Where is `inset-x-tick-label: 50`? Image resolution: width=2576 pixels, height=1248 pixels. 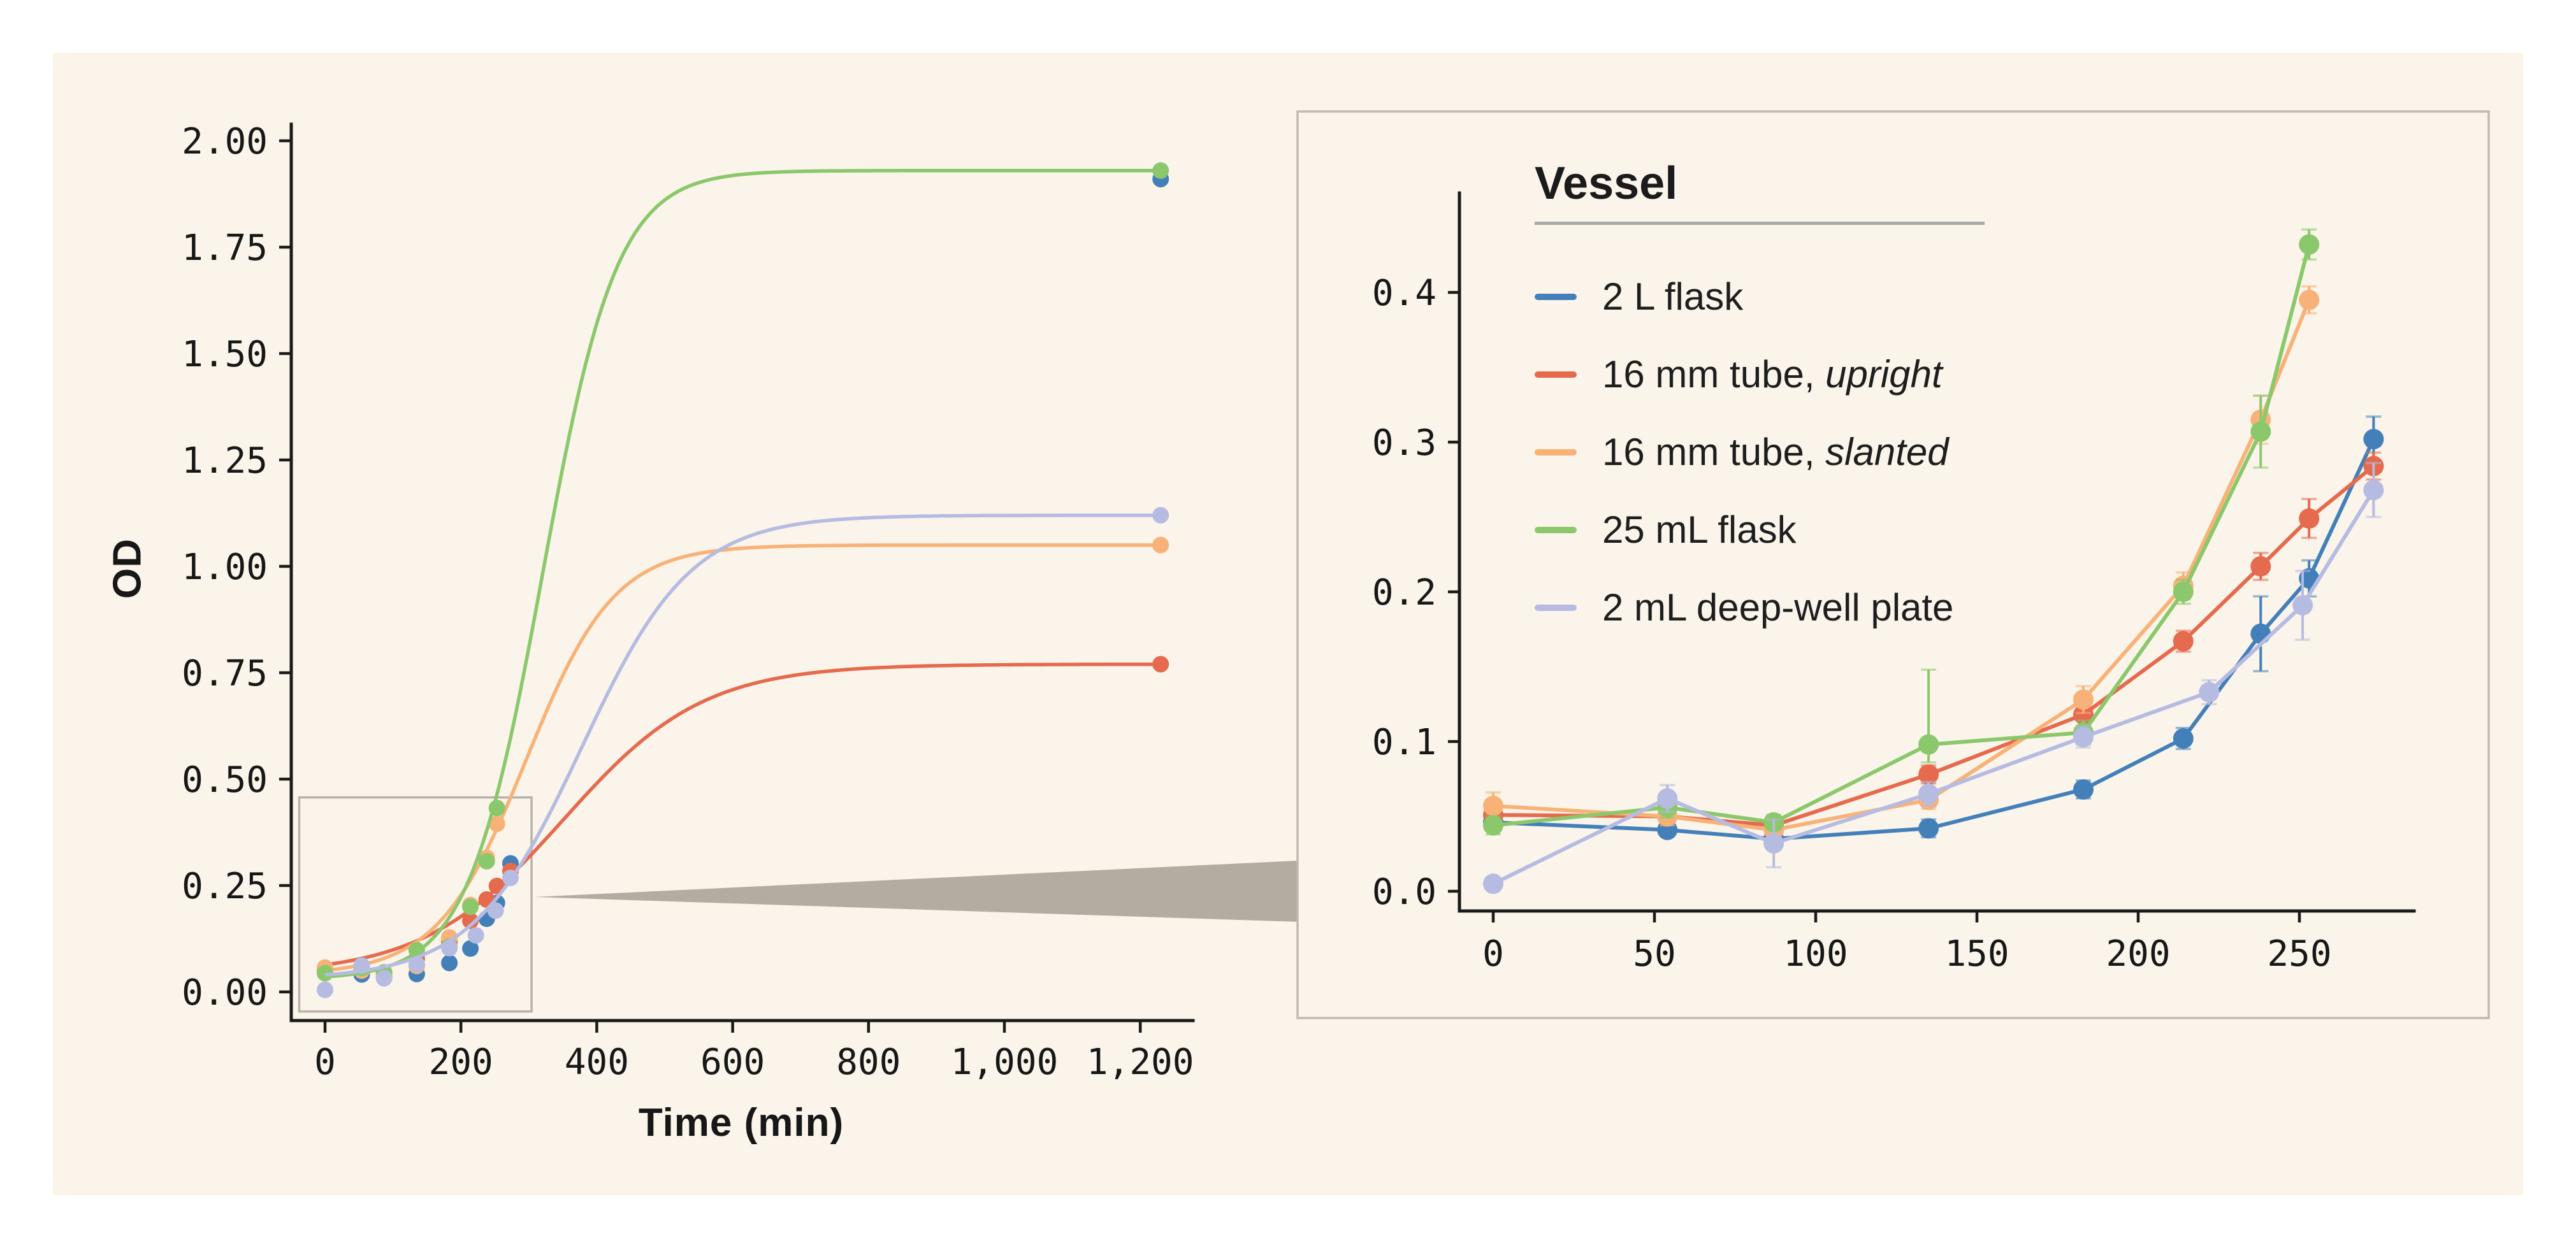 inset-x-tick-label: 50 is located at coordinates (1654, 954).